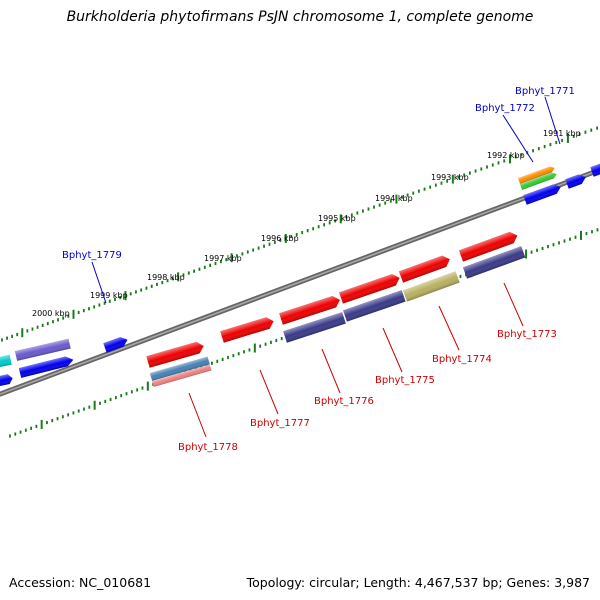 This screenshot has height=600, width=600. I want to click on gene-label-bphyt-1776: Bphyt_1776, so click(344, 401).